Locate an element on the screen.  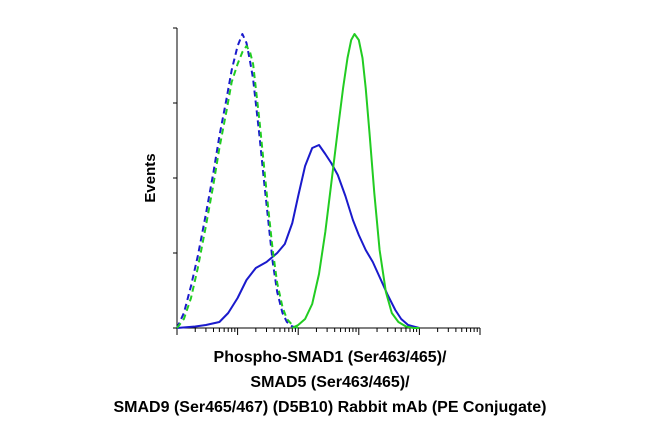
series-green-dashed is located at coordinates (237, 187).